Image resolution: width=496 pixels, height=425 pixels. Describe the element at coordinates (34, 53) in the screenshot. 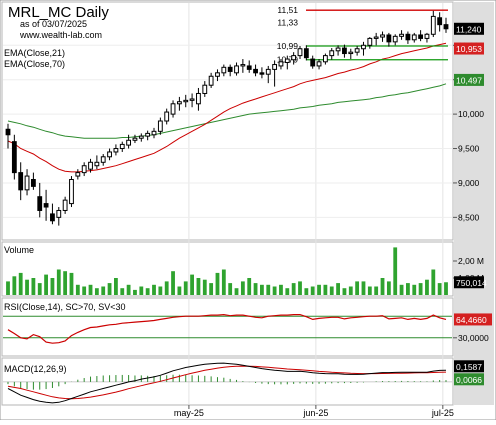

I see `ema21-label: EMA(Close,21)` at that location.